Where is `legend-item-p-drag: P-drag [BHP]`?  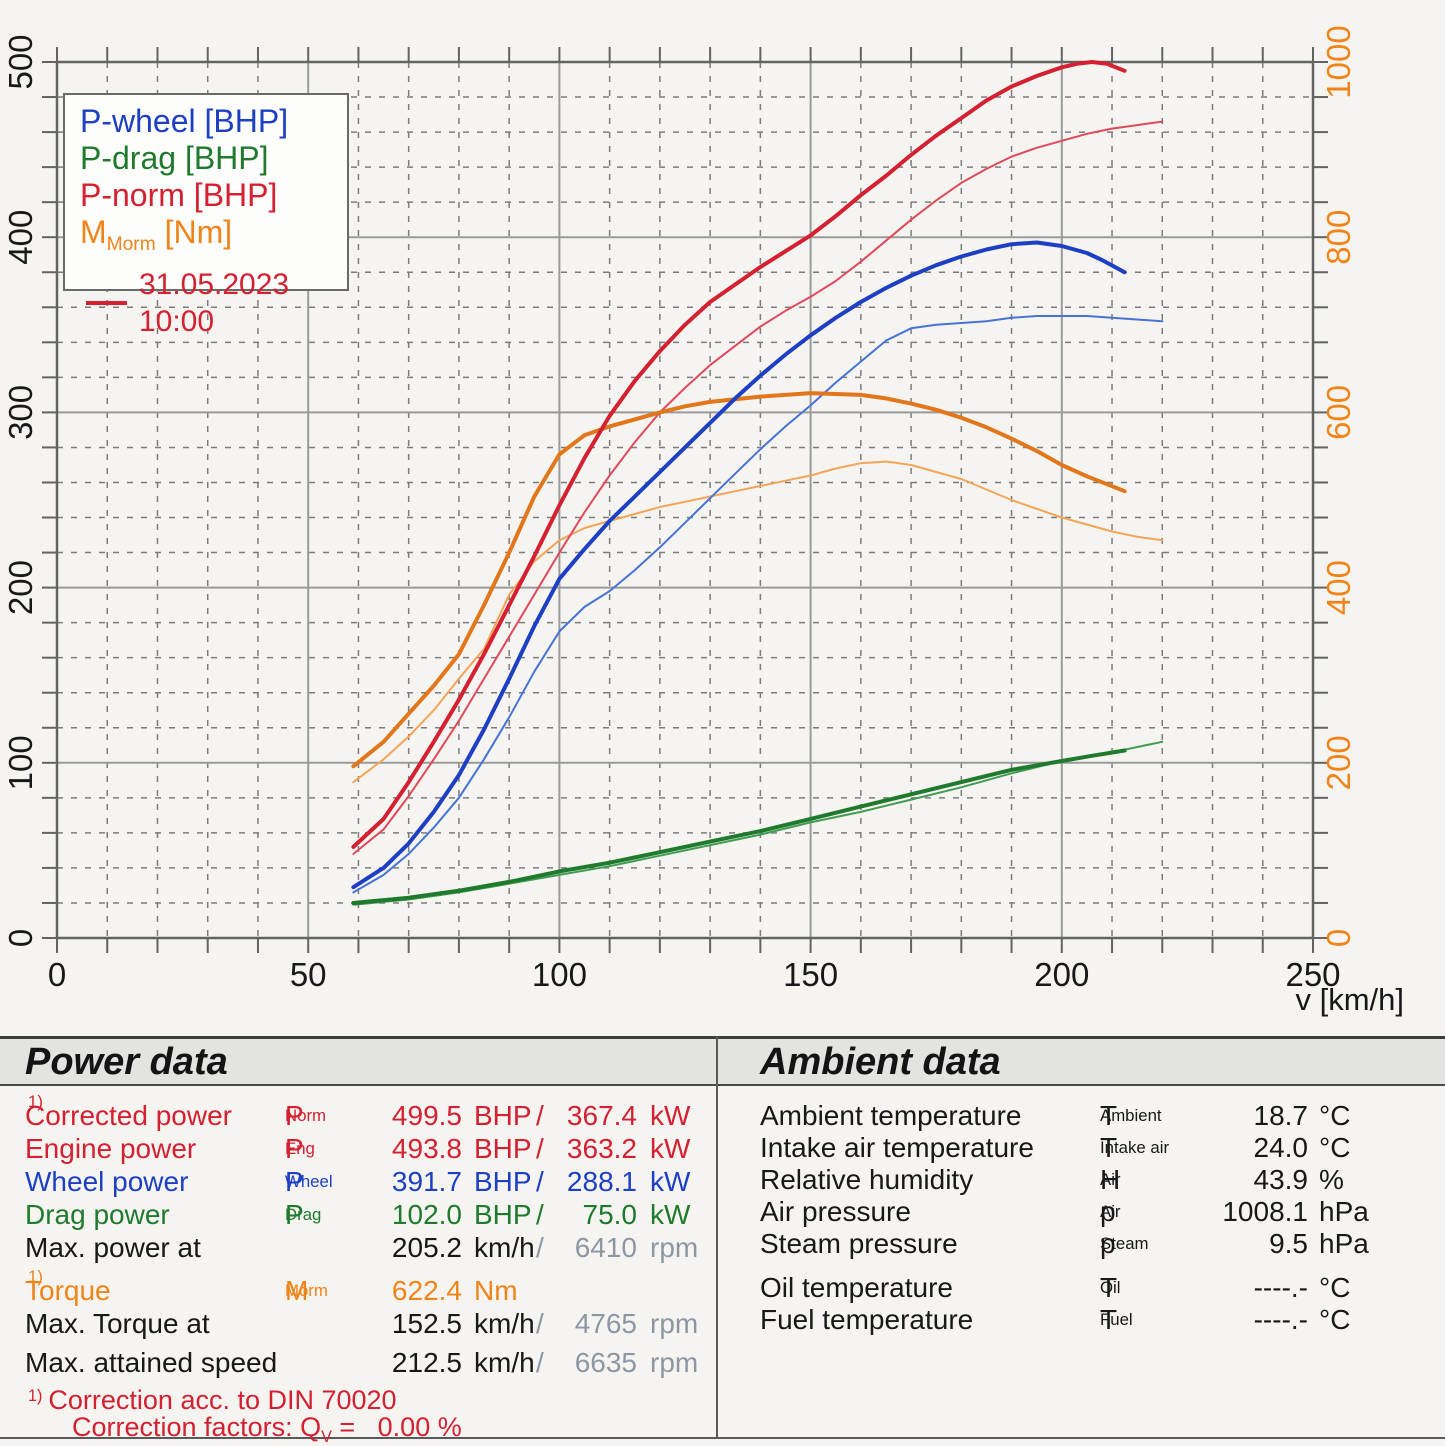 legend-item-p-drag: P-drag [BHP] is located at coordinates (213, 158).